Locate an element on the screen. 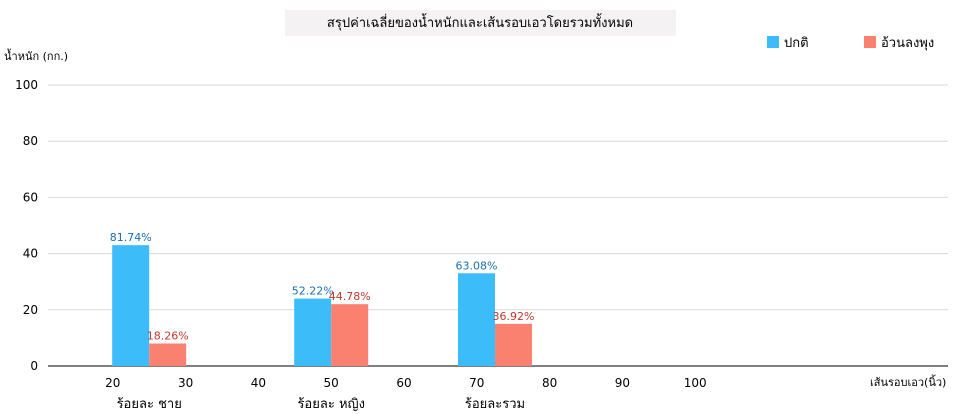  chart-title-box is located at coordinates (480, 23).